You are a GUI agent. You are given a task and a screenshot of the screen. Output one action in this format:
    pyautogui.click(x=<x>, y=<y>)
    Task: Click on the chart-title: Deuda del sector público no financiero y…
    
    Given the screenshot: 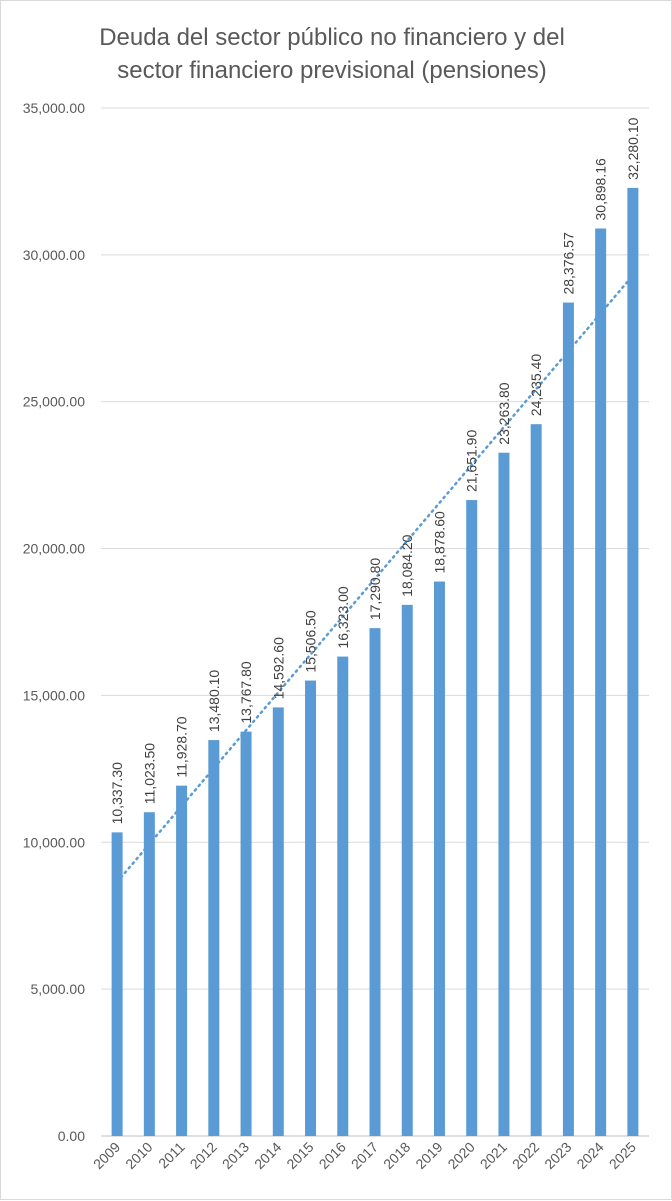 What is the action you would take?
    pyautogui.click(x=332, y=54)
    